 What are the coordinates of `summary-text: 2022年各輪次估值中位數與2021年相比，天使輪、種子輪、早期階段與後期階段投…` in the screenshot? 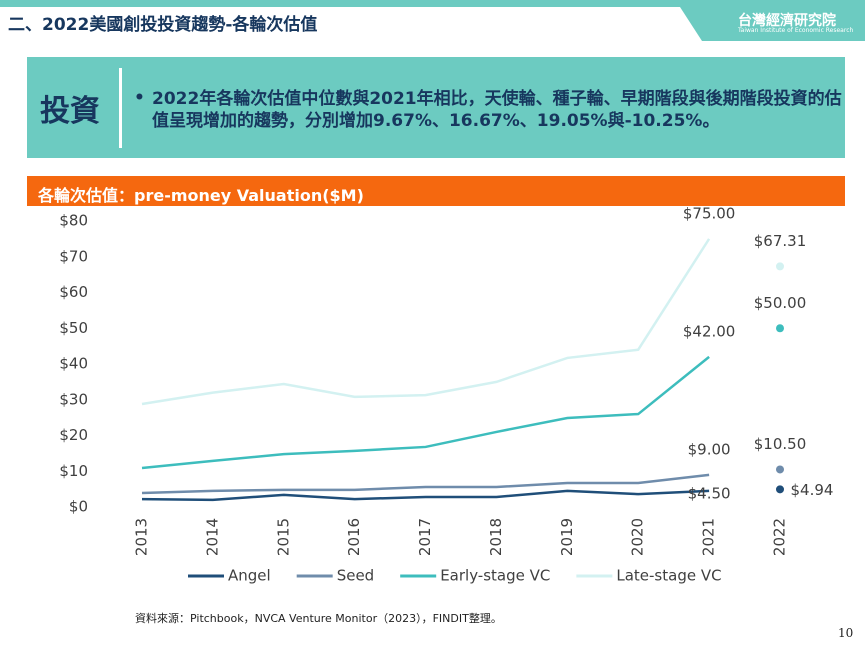 It's located at (497, 110).